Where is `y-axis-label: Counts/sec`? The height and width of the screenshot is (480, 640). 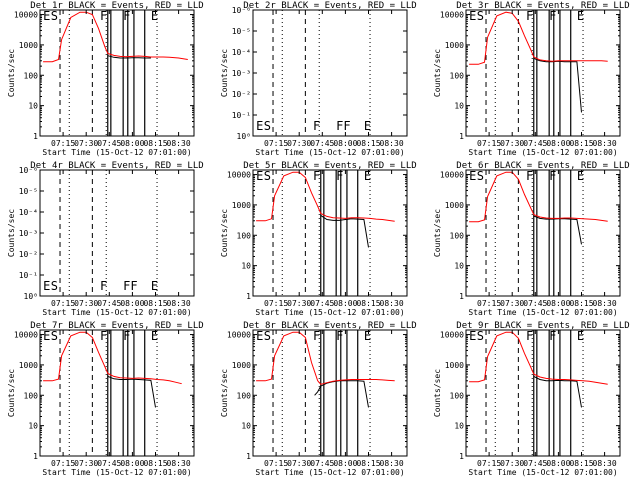 y-axis-label: Counts/sec is located at coordinates (437, 233).